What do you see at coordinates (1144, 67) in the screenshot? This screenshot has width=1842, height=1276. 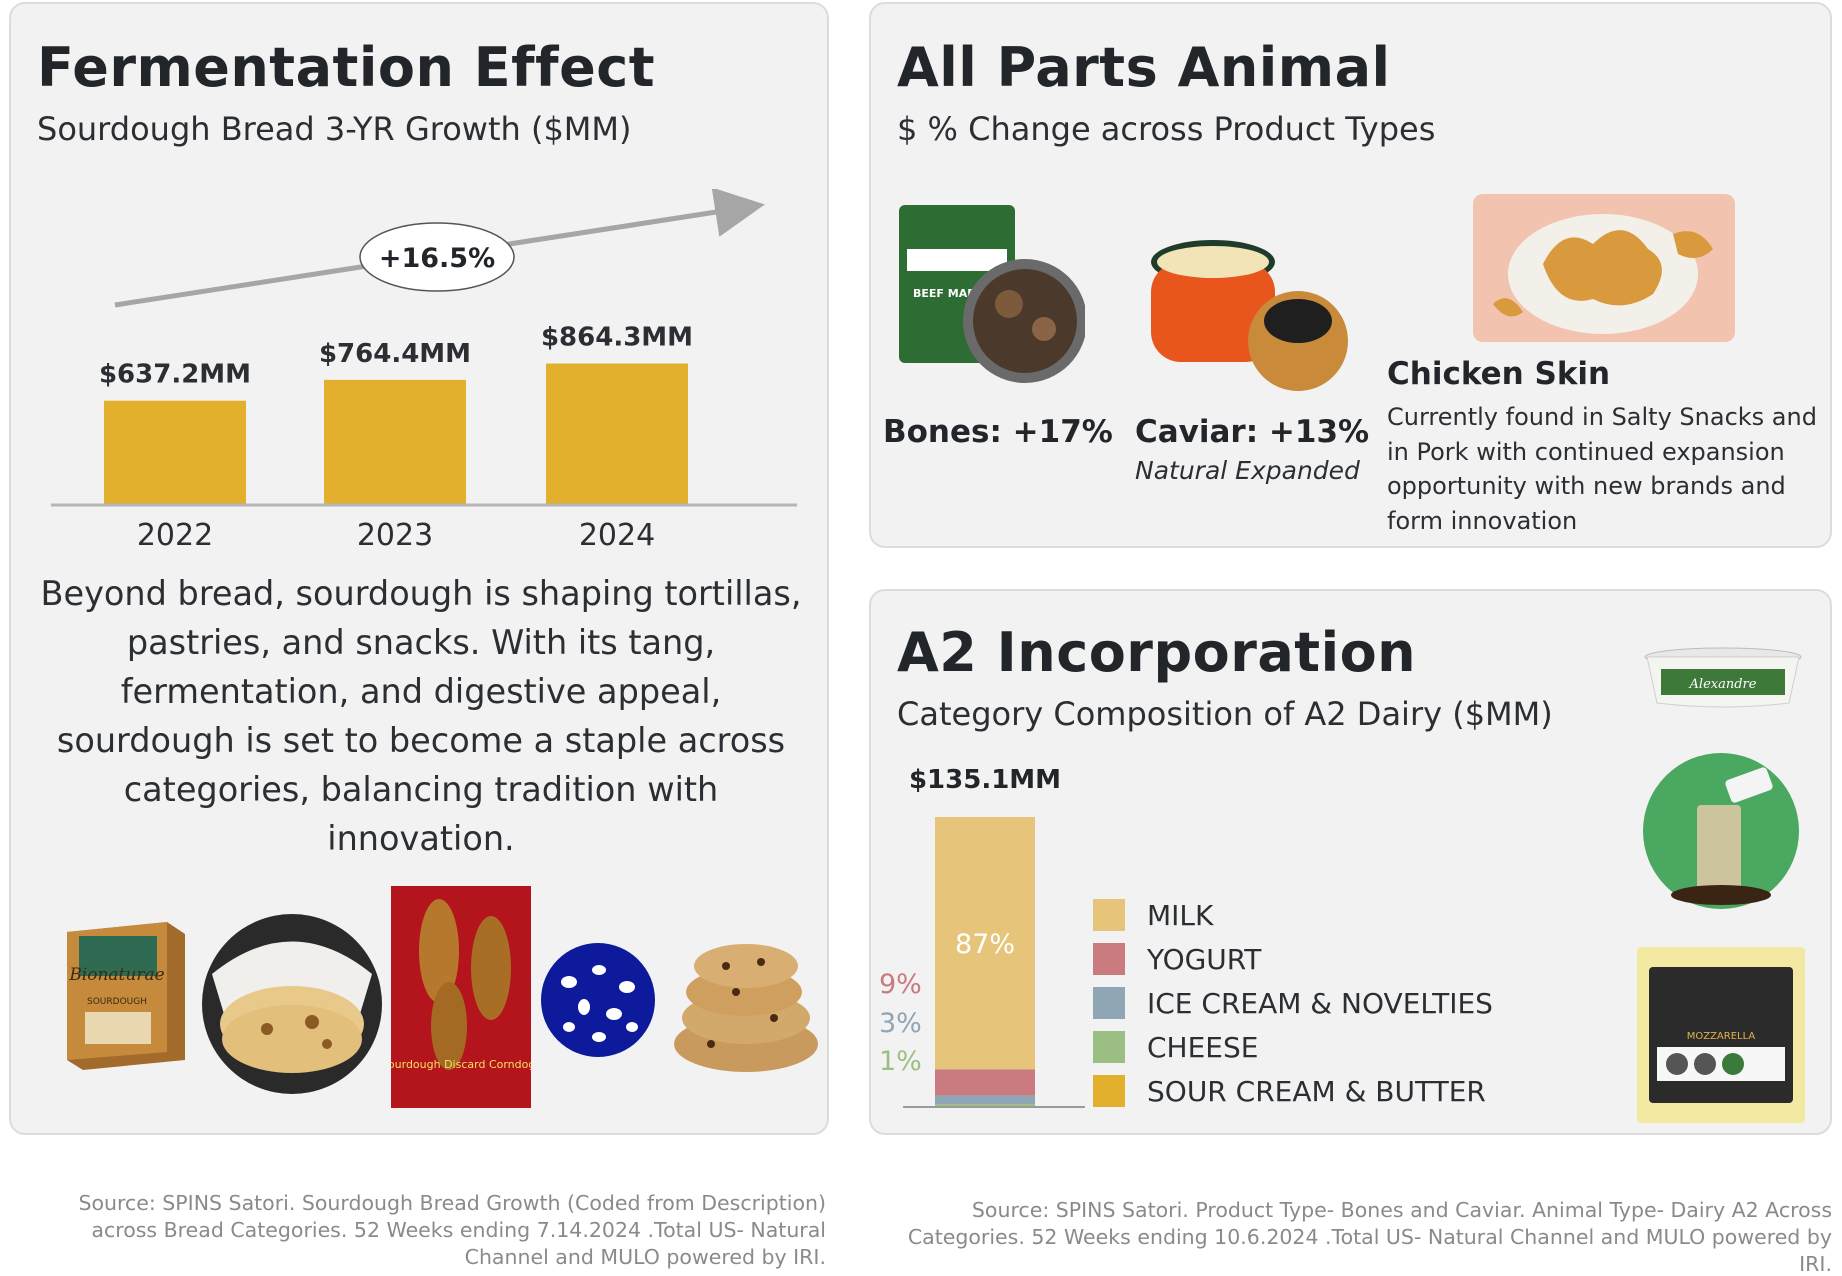 I see `animal-title: All Parts Animal` at bounding box center [1144, 67].